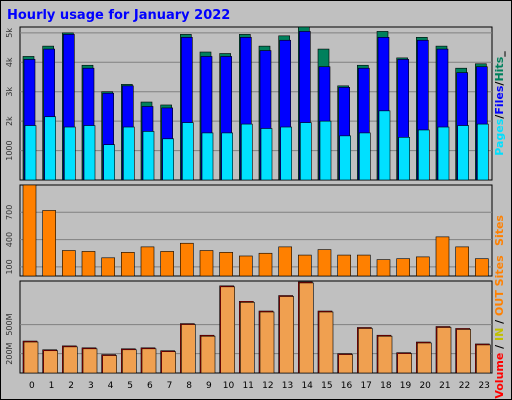 The image size is (512, 400). What do you see at coordinates (9, 121) in the screenshot?
I see `y-tick-label: 2k` at bounding box center [9, 121].